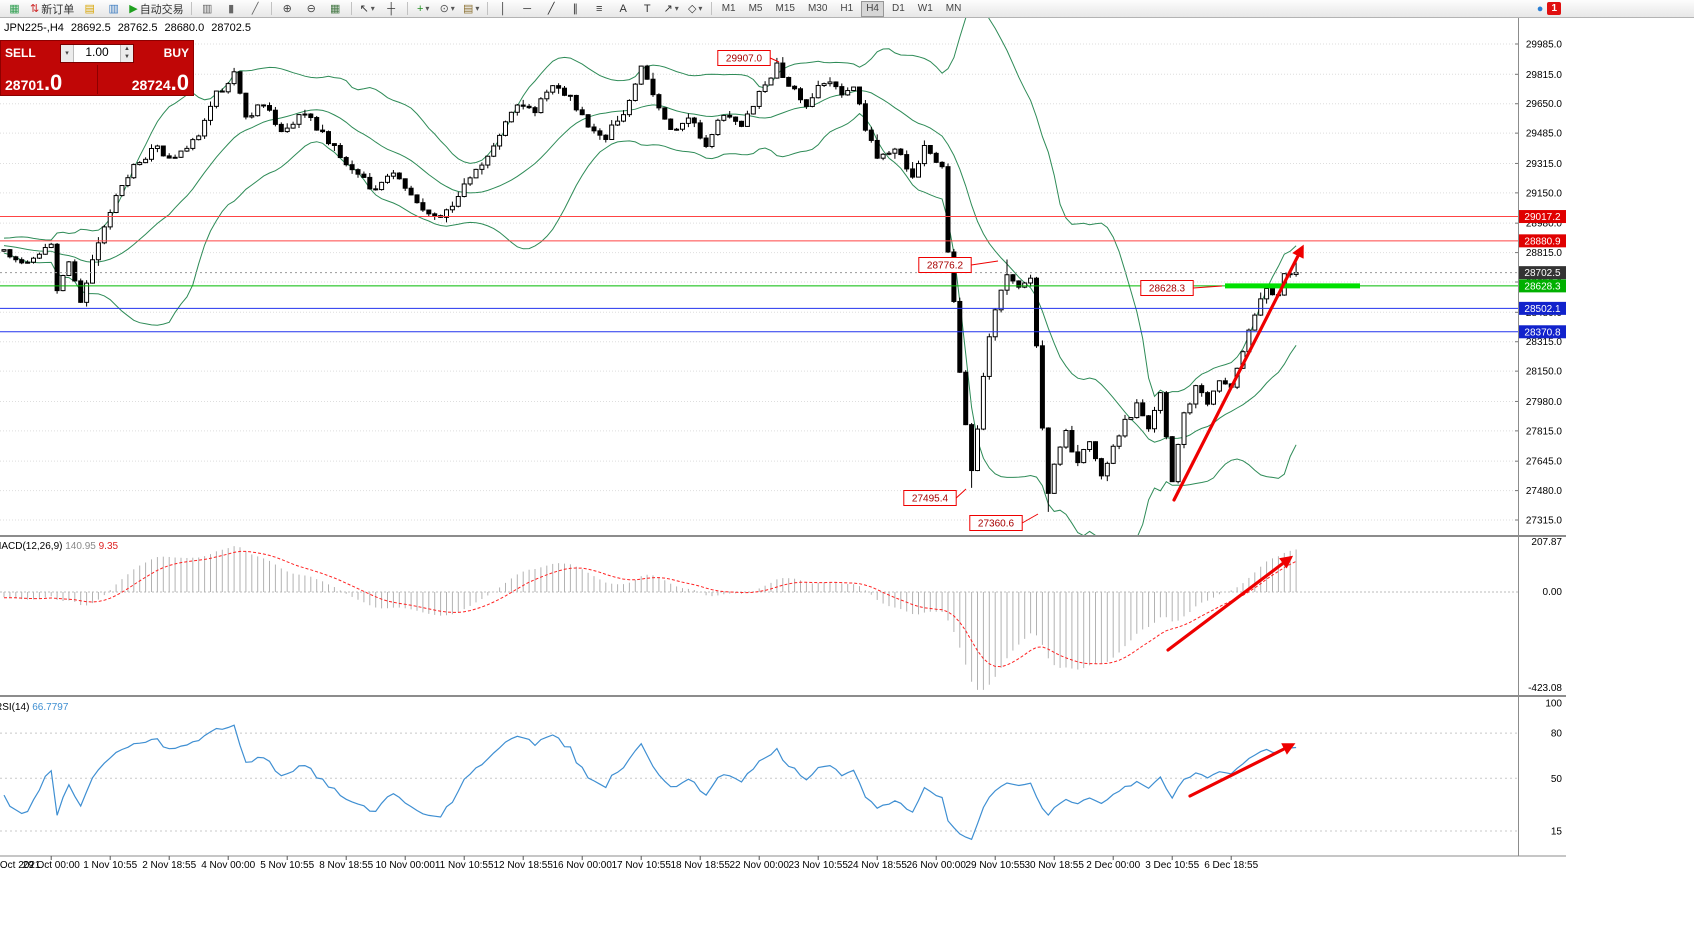  I want to click on templates-caret-icon: ▾, so click(477, 8).